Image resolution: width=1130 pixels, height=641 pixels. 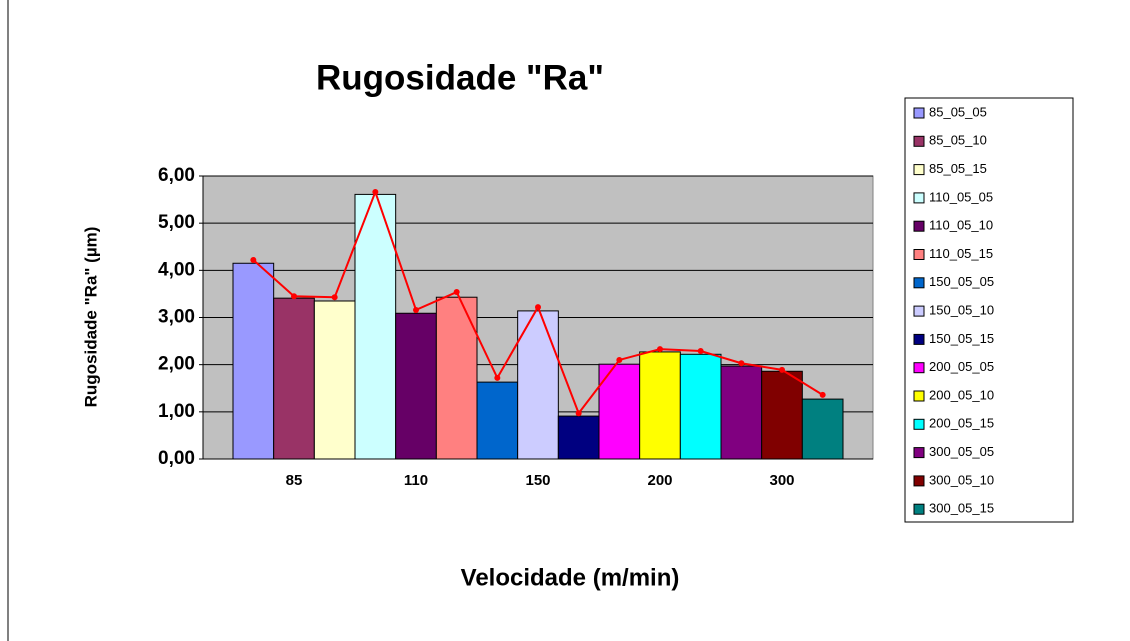 I want to click on y-tick-label: 3,00, so click(x=176, y=317).